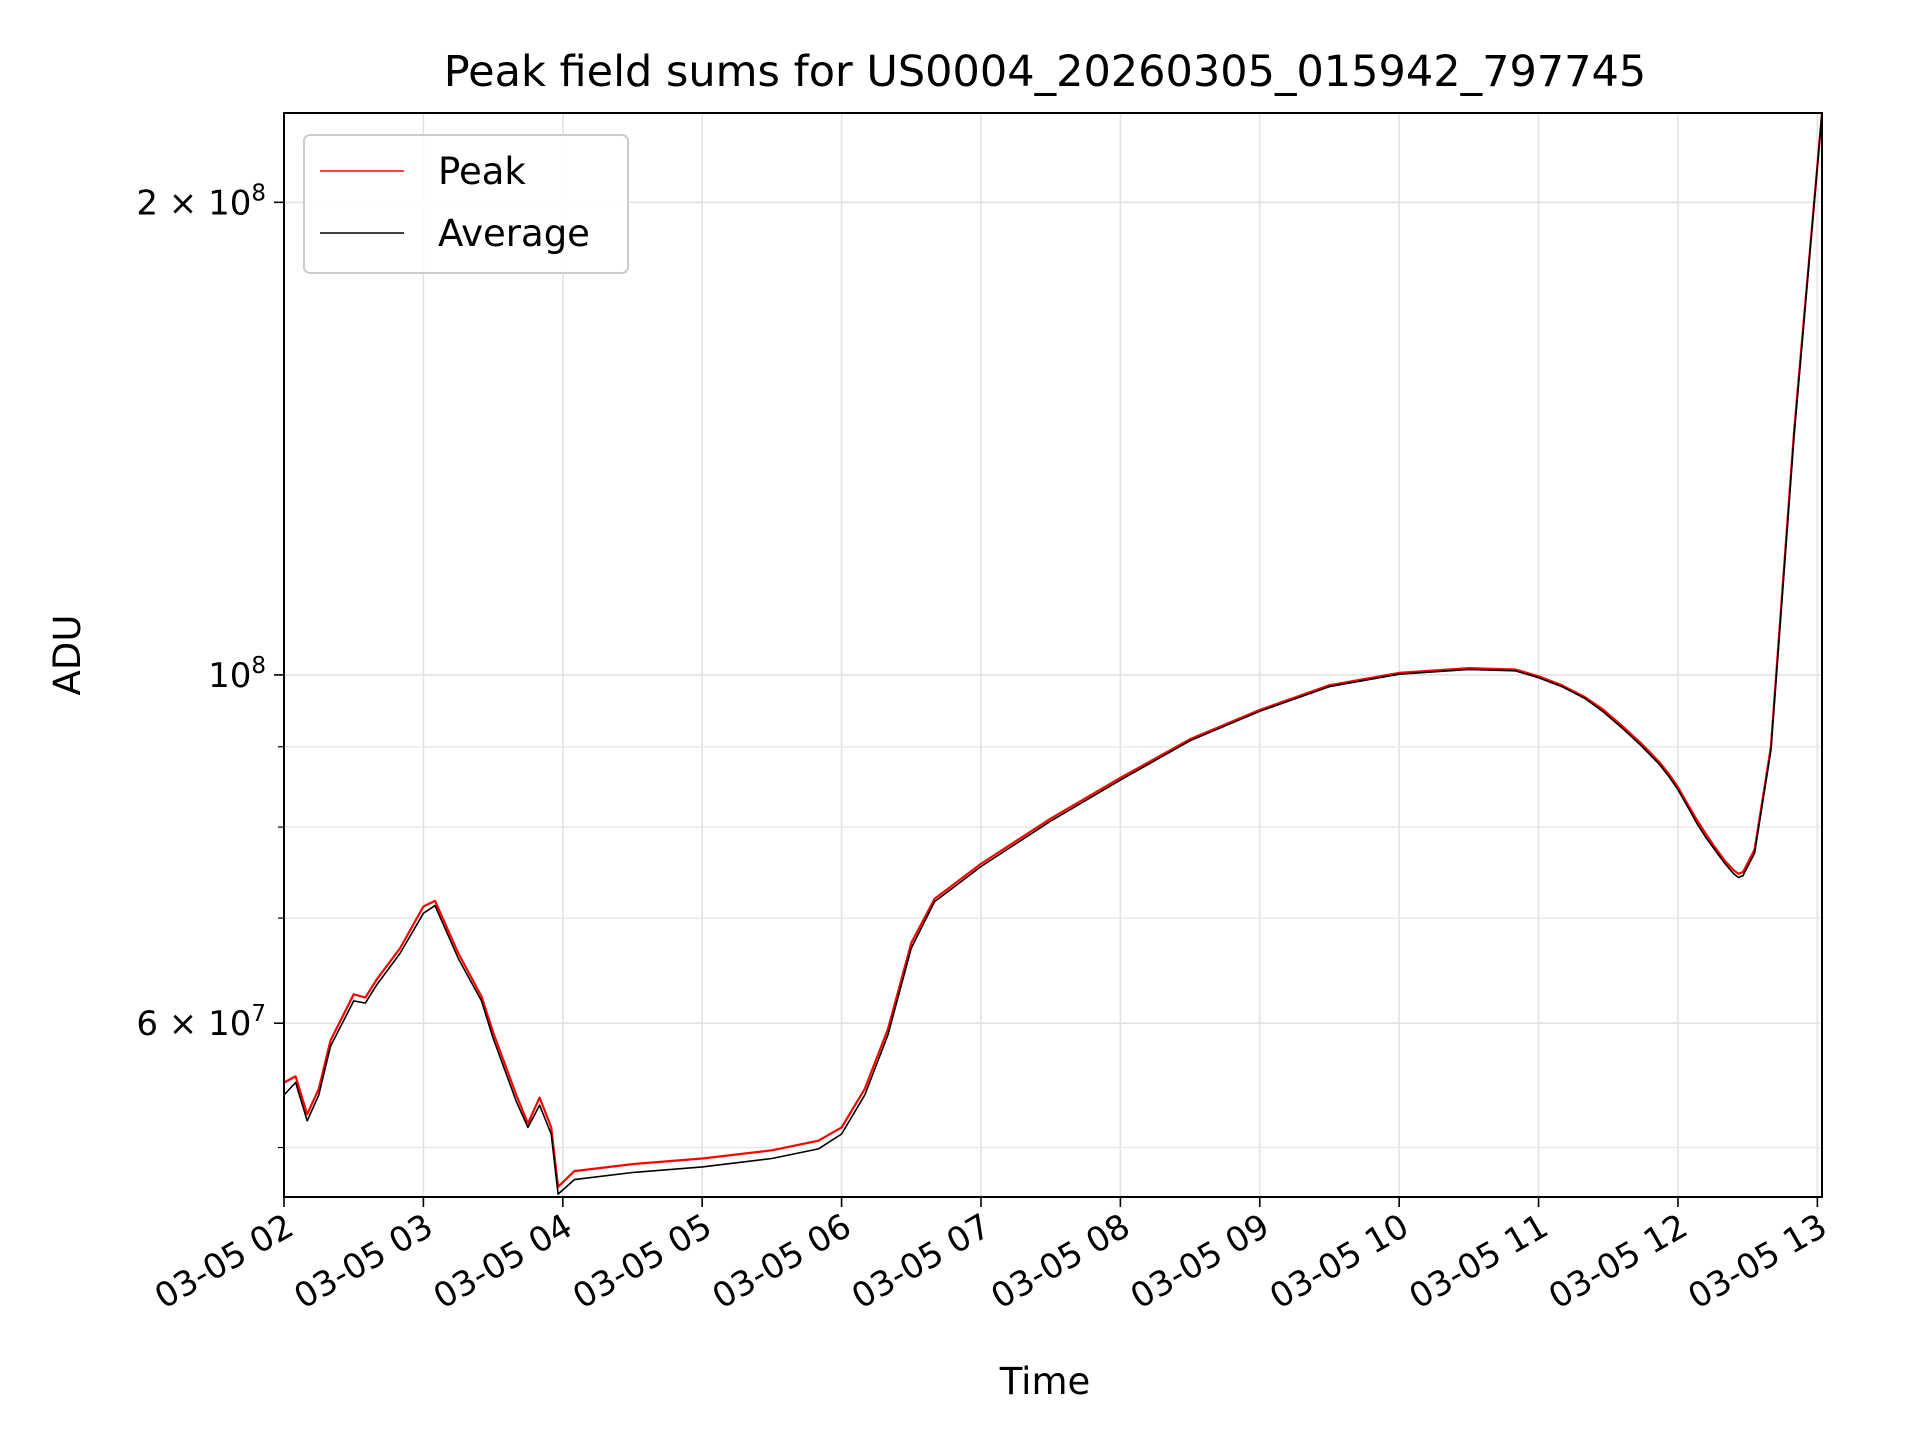  I want to click on legend-label-peak: Peak, so click(482, 171).